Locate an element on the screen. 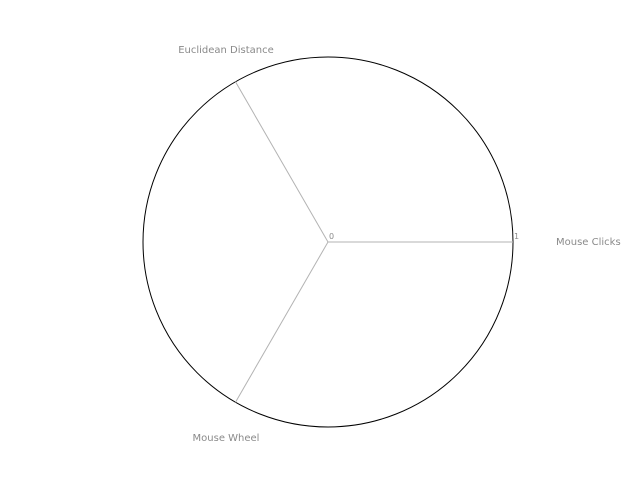 The image size is (640, 480). radial-tick-label: 0 is located at coordinates (331, 236).